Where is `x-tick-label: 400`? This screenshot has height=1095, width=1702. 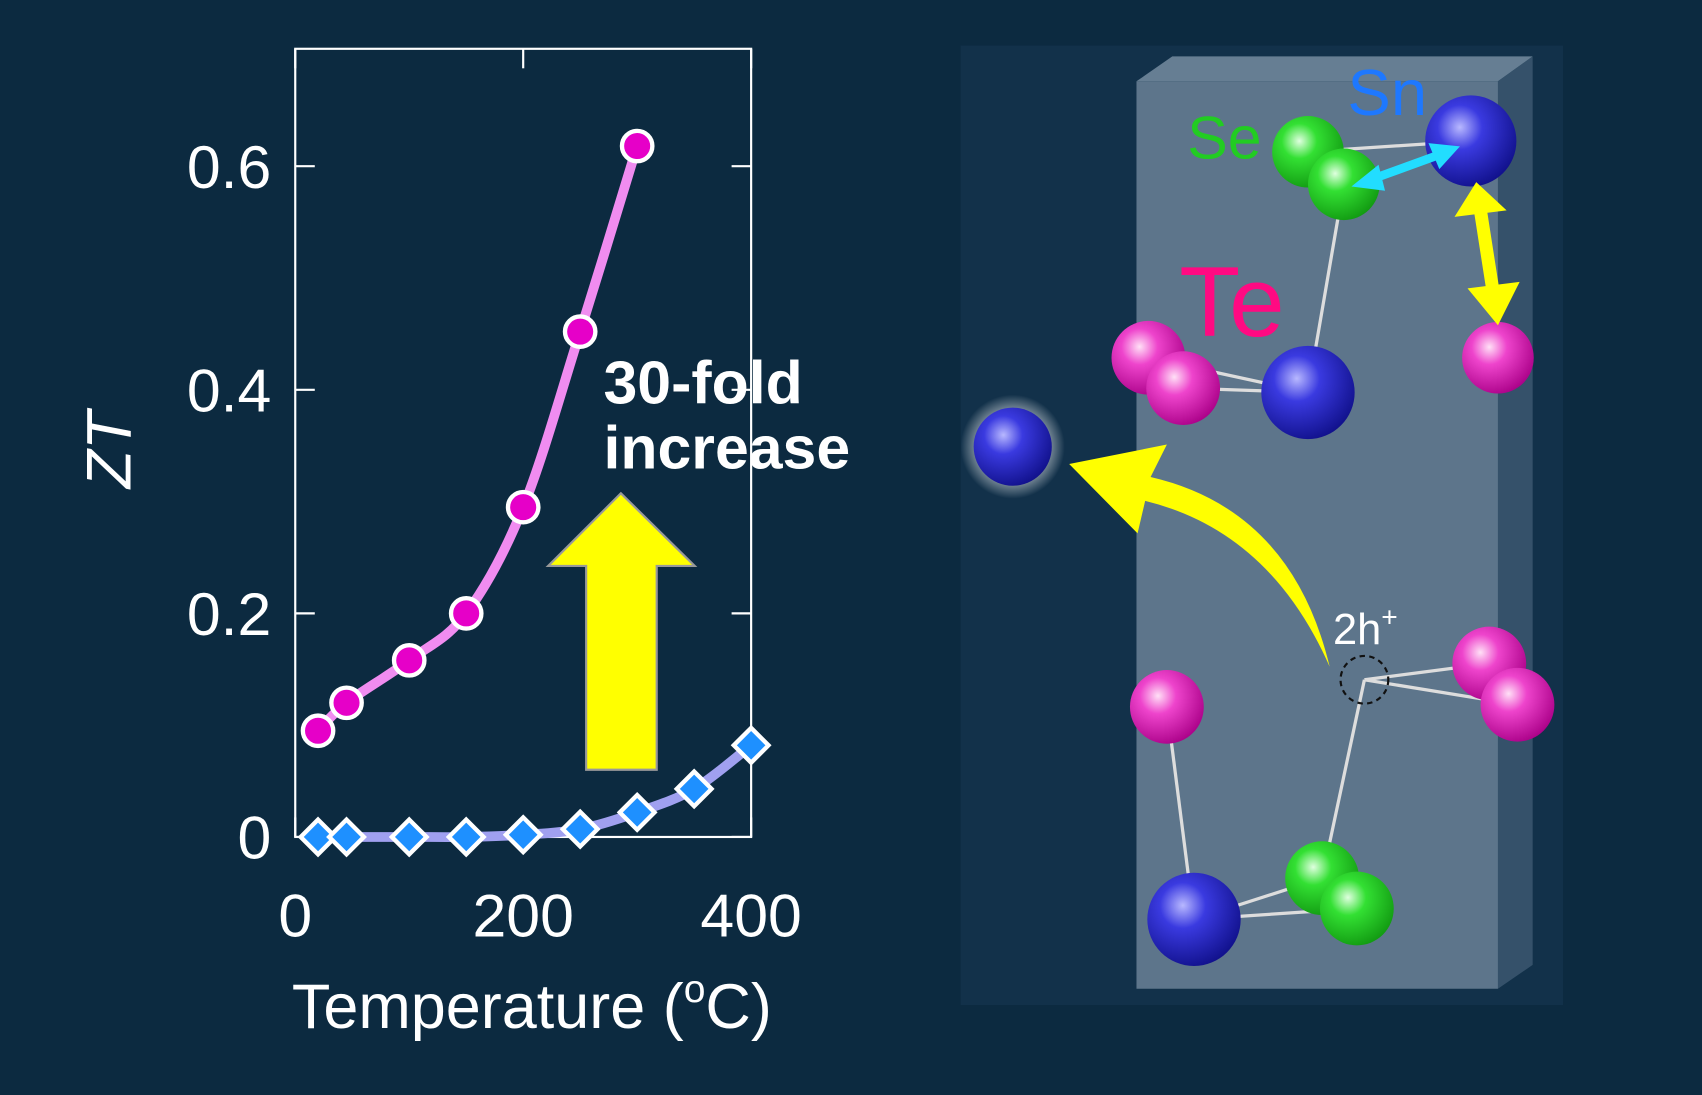 x-tick-label: 400 is located at coordinates (750, 916).